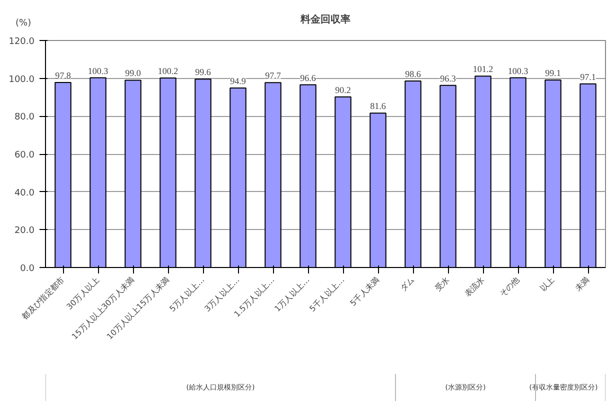 This screenshot has width=609, height=402. I want to click on data-label: 96.6, so click(308, 77).